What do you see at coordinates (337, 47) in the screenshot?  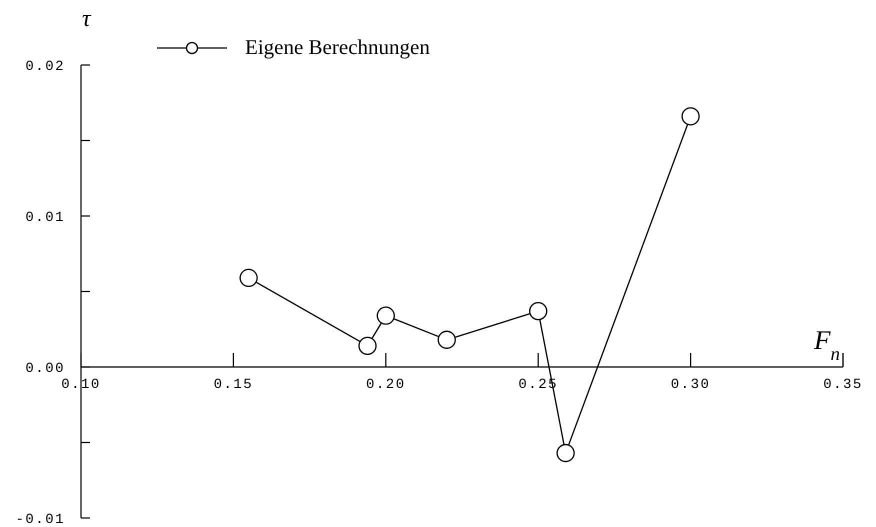 I see `legend-label: Eigene Berechnungen` at bounding box center [337, 47].